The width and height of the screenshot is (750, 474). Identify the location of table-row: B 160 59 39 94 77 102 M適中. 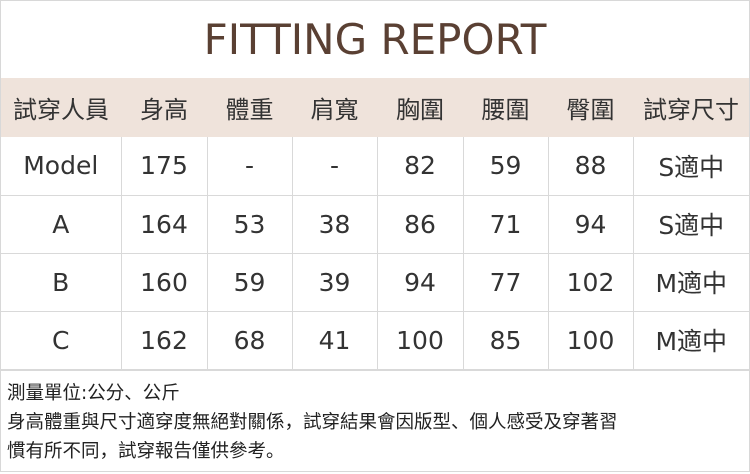
(375, 282).